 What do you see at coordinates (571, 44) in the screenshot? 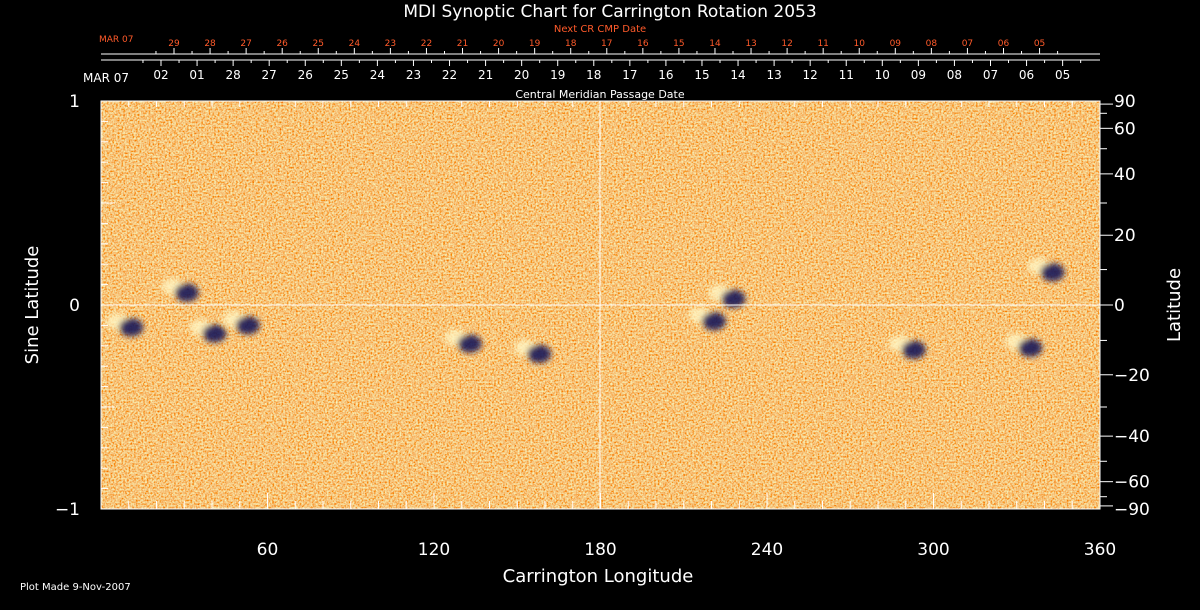
I see `next-cmp-date-label: 18` at bounding box center [571, 44].